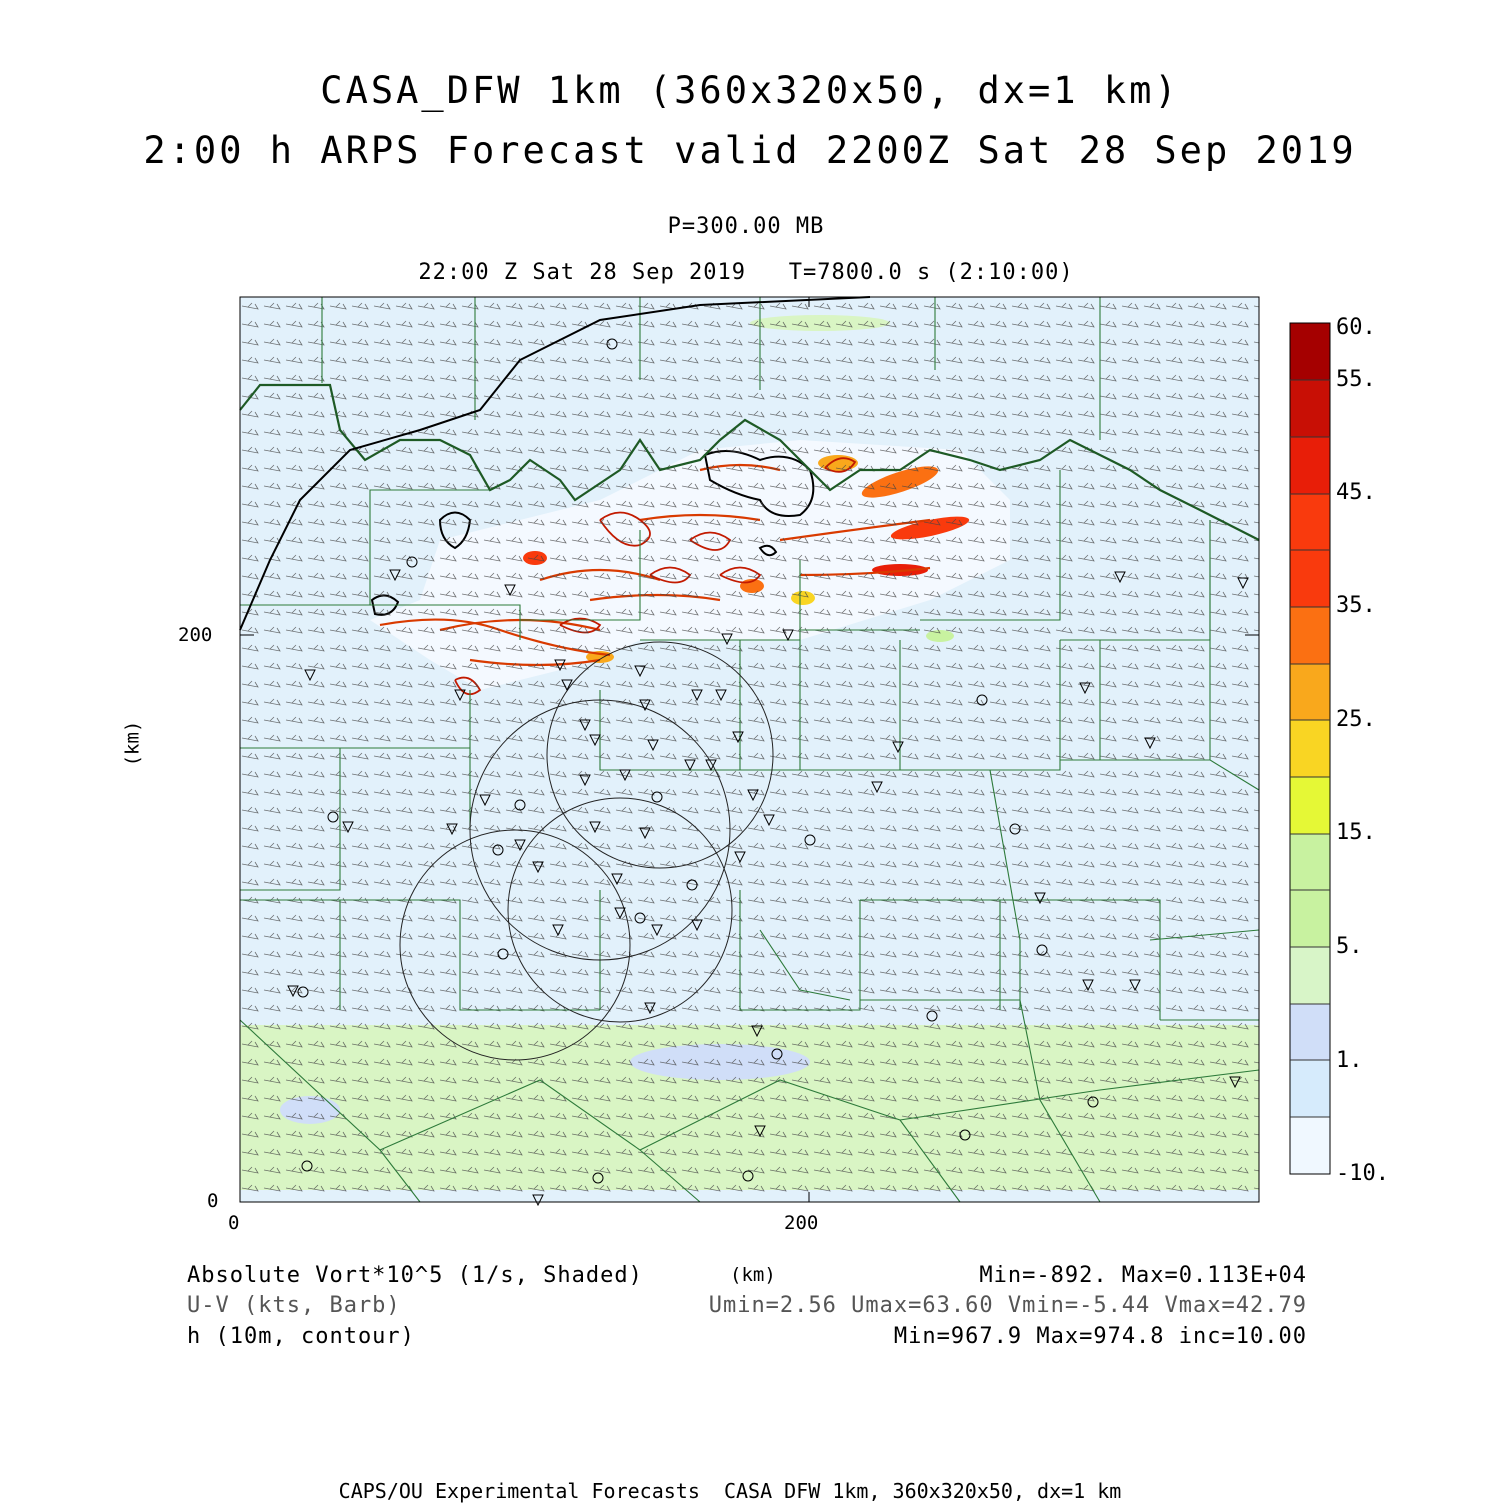 Image resolution: width=1500 pixels, height=1503 pixels. I want to click on colorbar-label: 55., so click(1356, 379).